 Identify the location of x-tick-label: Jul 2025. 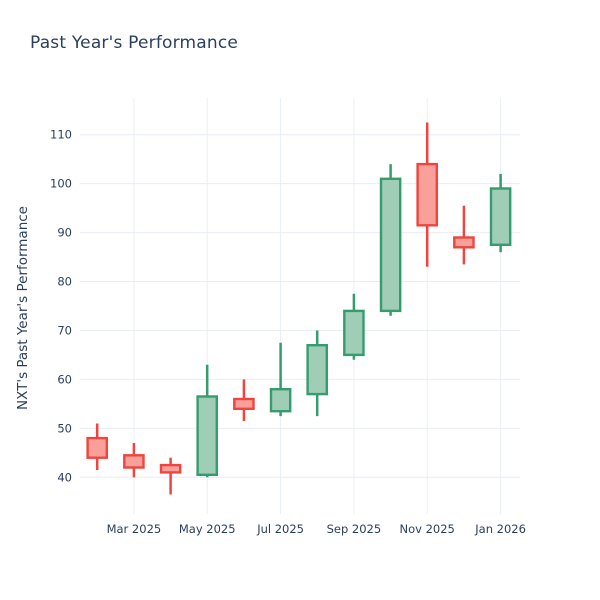
(280, 529).